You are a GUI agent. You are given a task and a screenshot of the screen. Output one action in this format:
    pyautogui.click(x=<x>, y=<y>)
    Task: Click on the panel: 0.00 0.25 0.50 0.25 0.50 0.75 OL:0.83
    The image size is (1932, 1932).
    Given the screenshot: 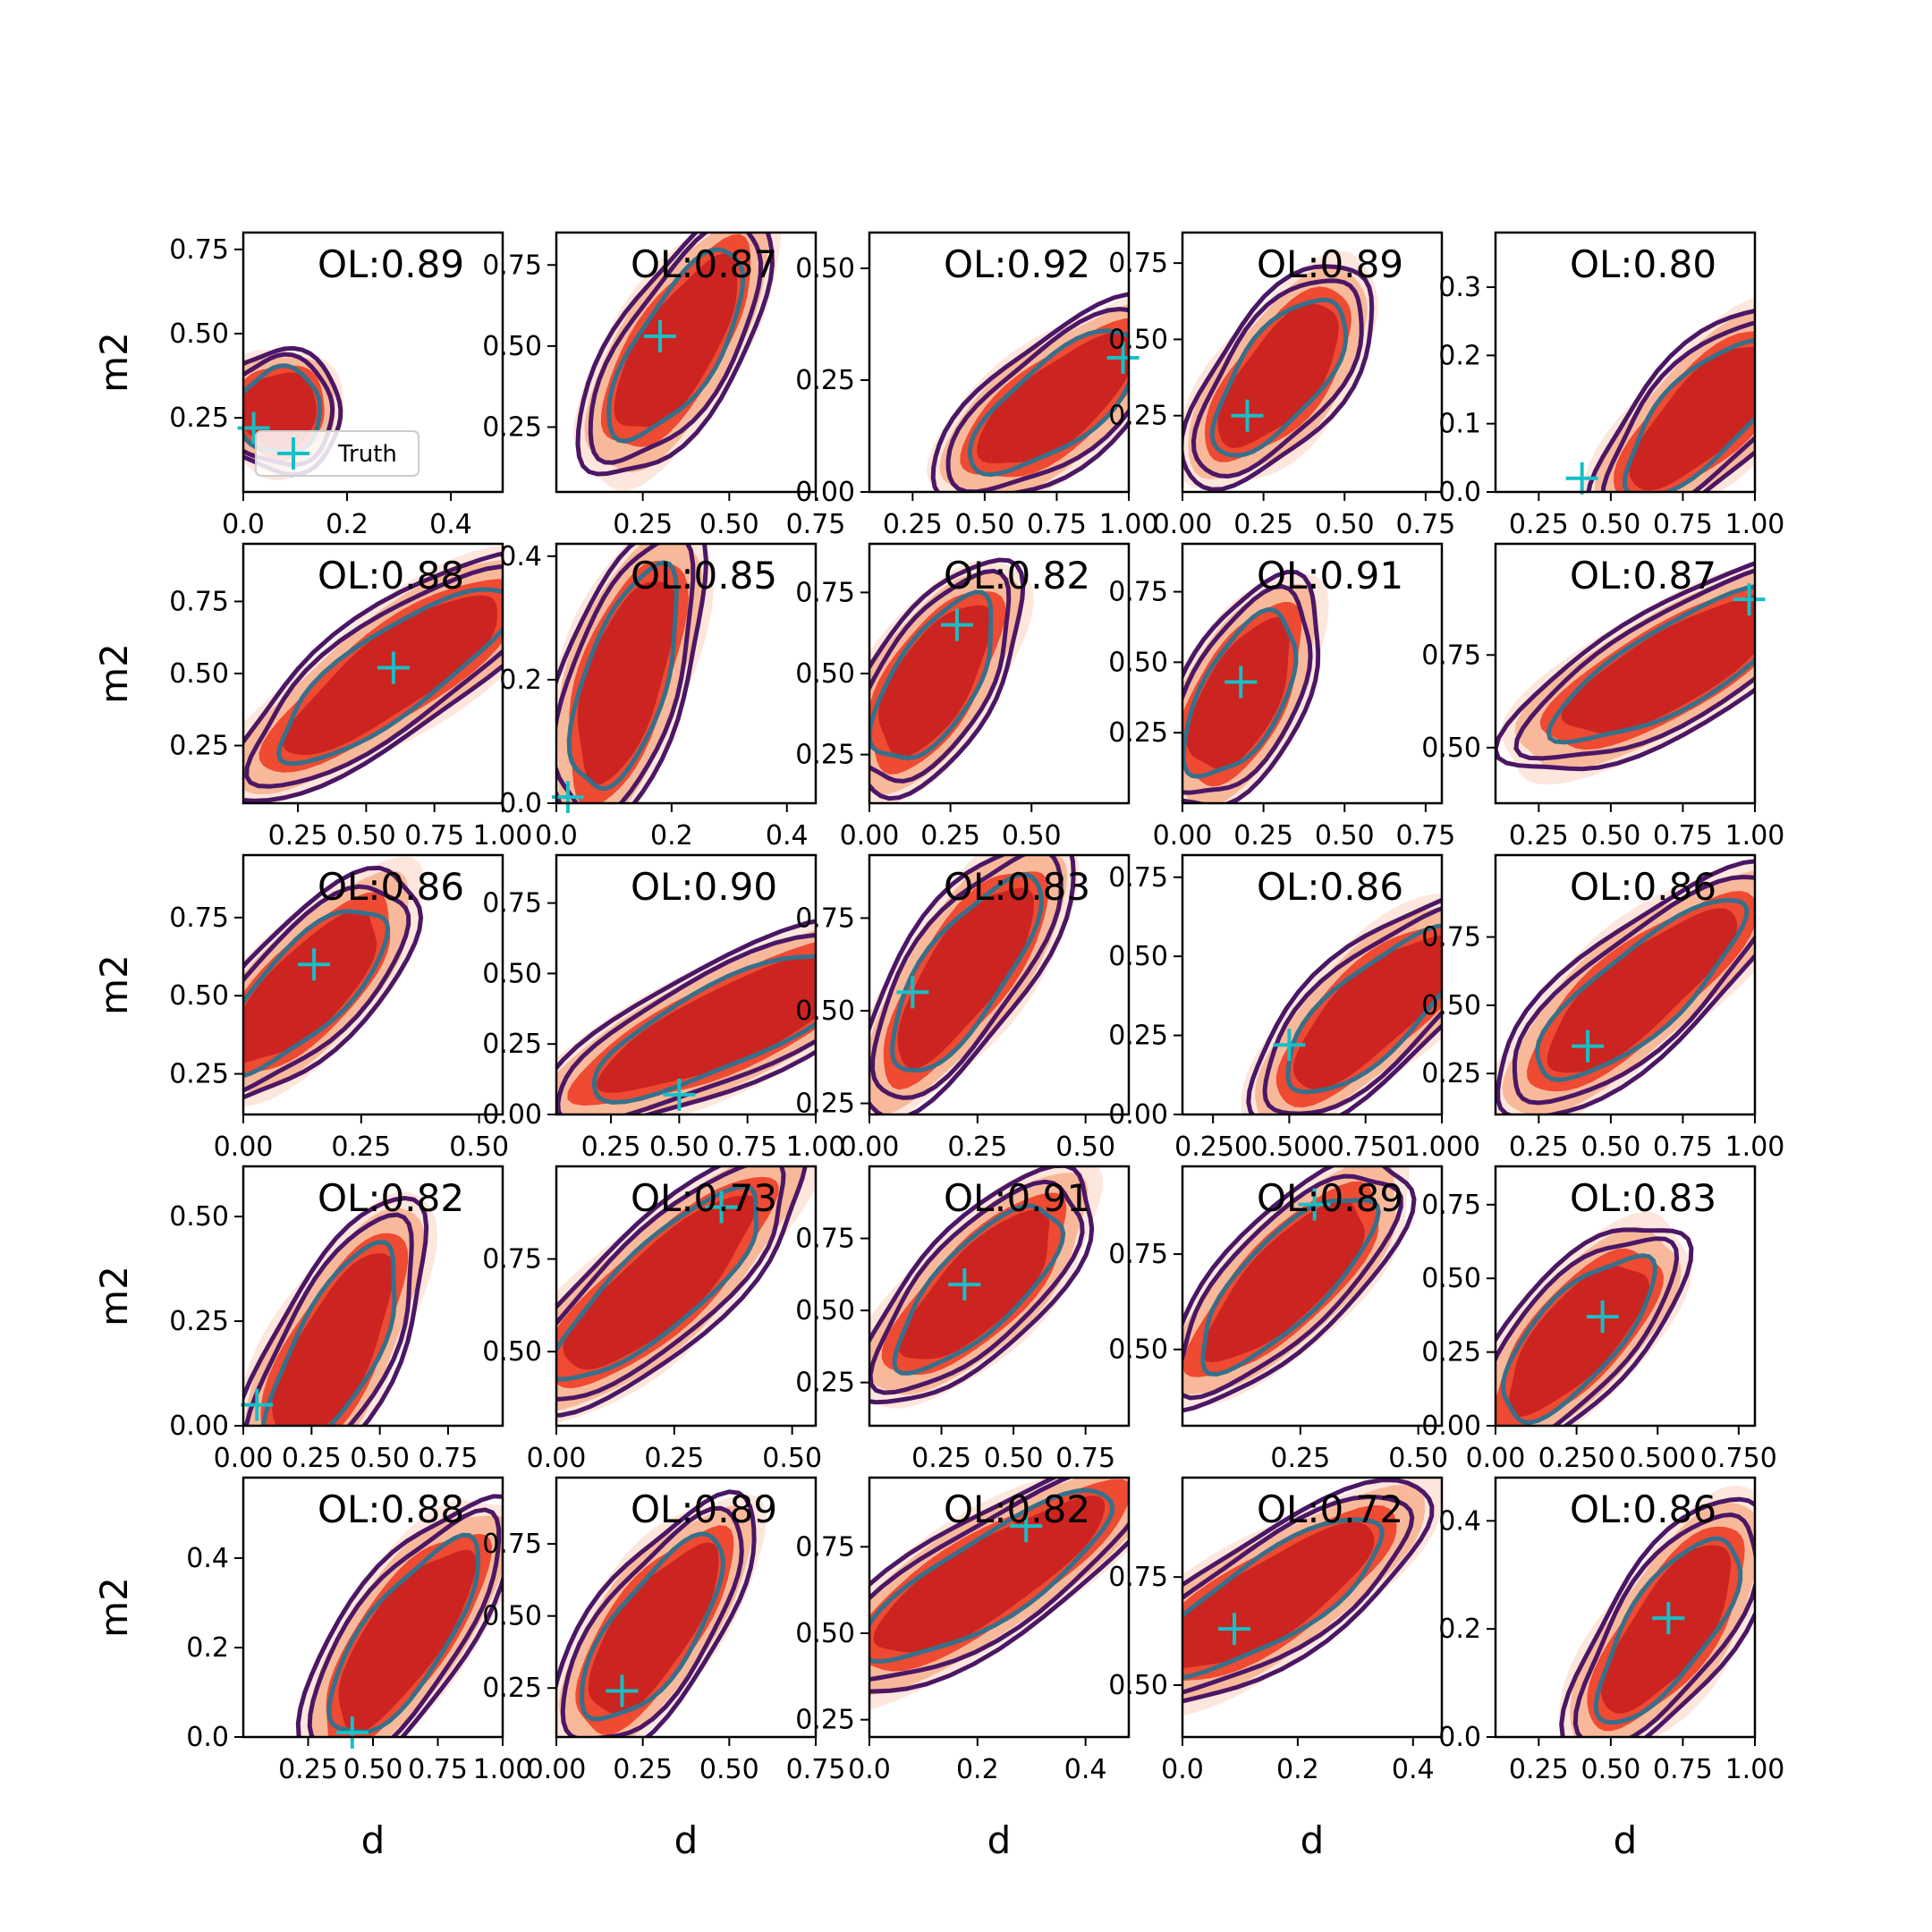 What is the action you would take?
    pyautogui.click(x=963, y=1008)
    